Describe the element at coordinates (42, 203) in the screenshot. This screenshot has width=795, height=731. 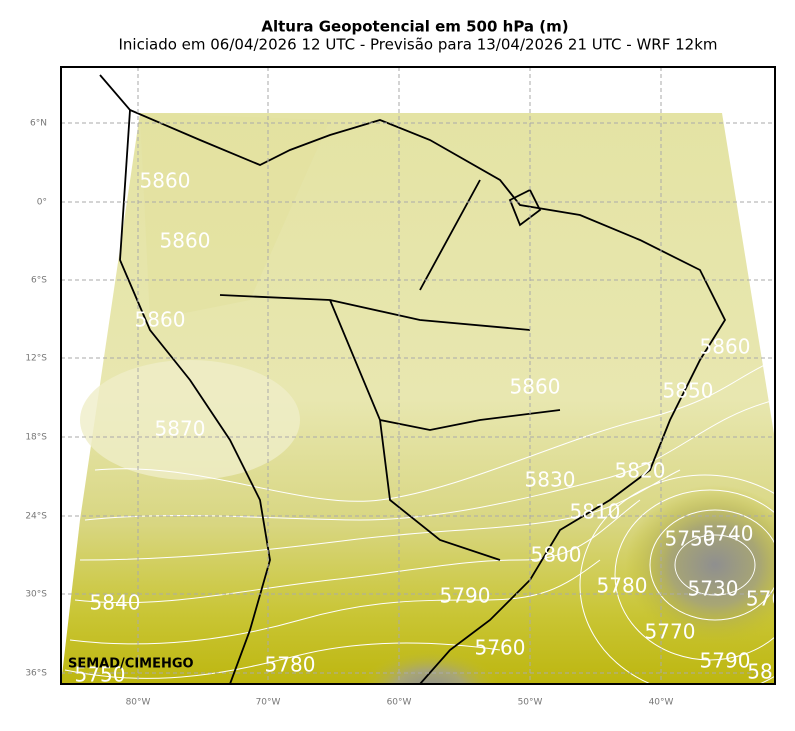
I see `lat-label: 0°` at that location.